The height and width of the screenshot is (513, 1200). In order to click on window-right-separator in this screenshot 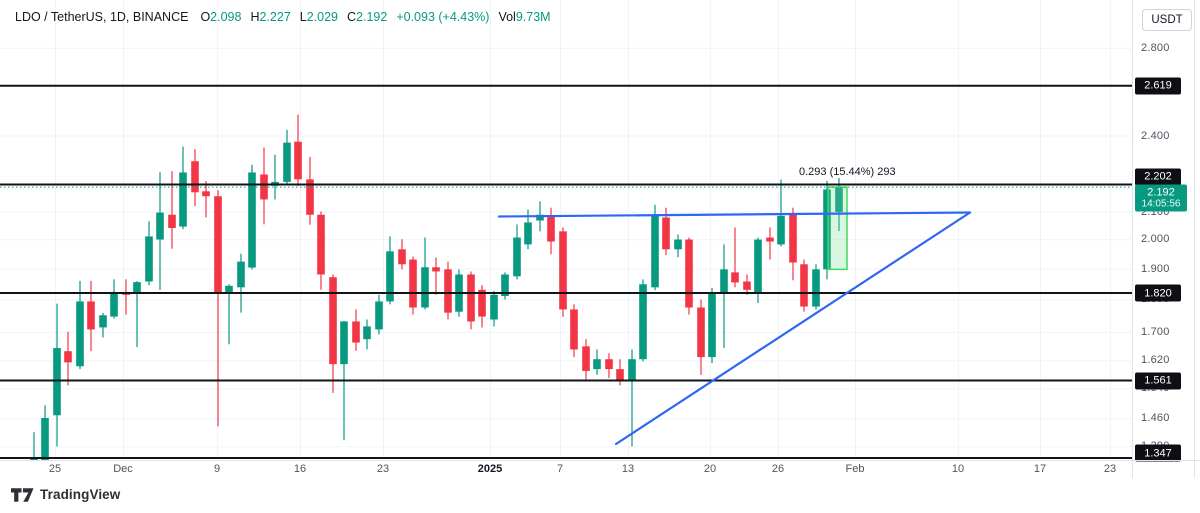, I will do `click(1194, 239)`.